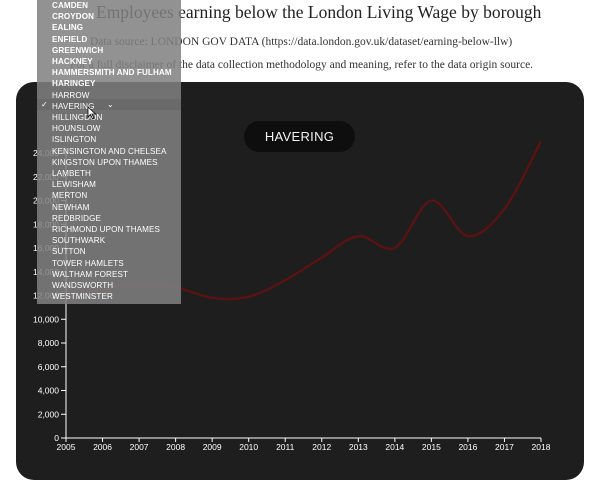 Image resolution: width=600 pixels, height=496 pixels. Describe the element at coordinates (92, 113) in the screenshot. I see `mouse-pointer-icon` at that location.